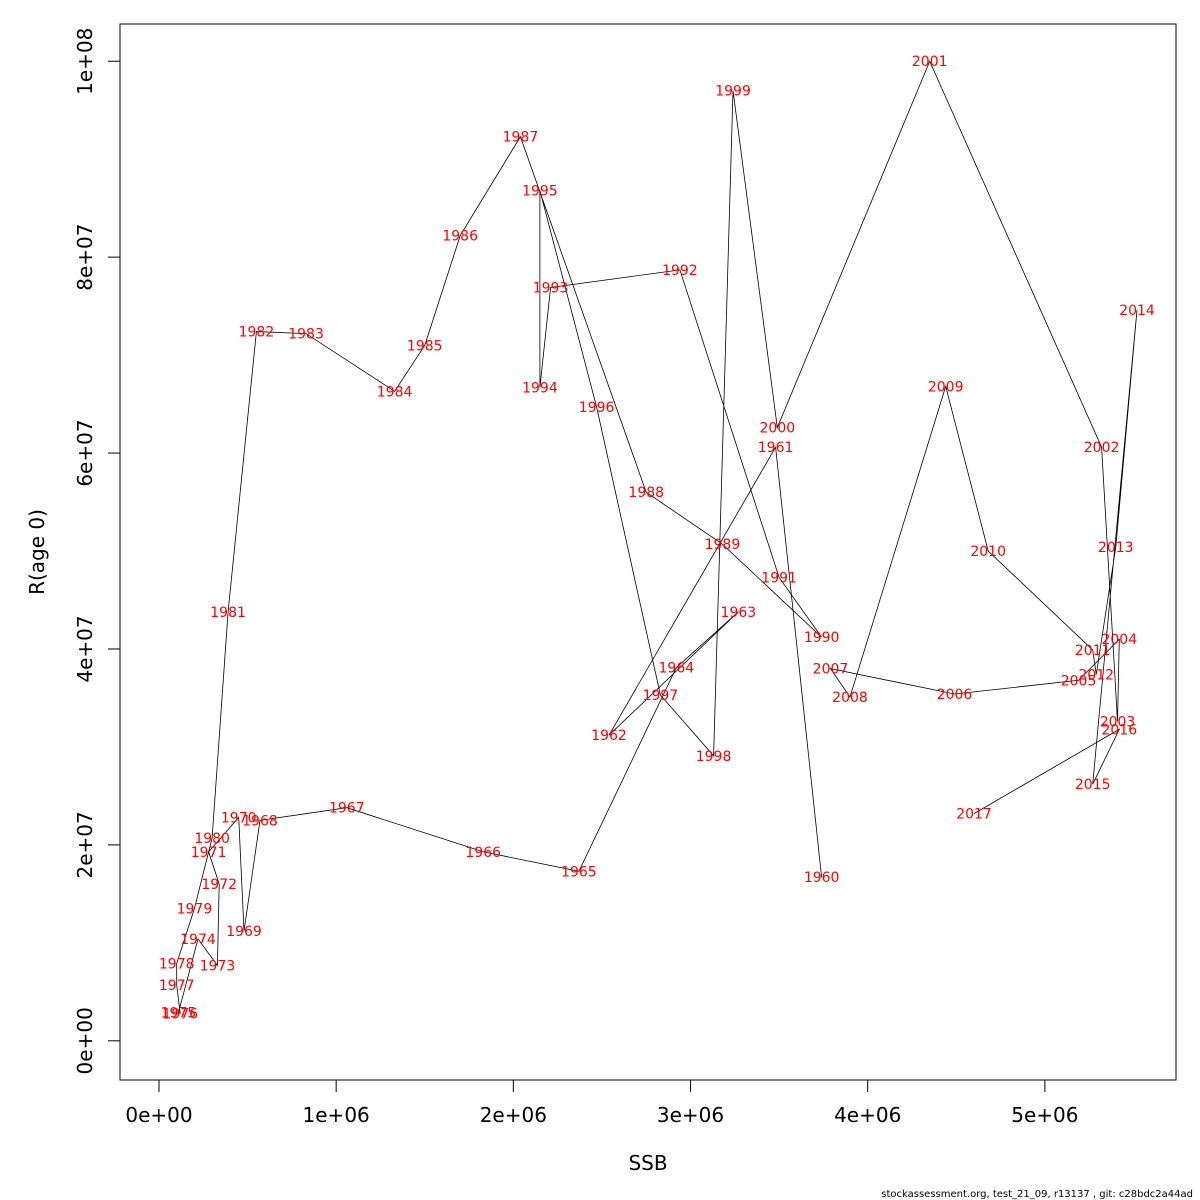  Describe the element at coordinates (425, 346) in the screenshot. I see `year-label-1985: 1985` at that location.